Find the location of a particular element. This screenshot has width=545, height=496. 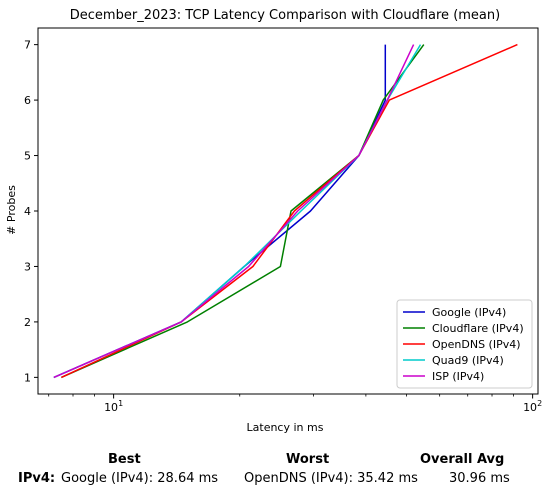

y-tick-label: 4 is located at coordinates (27, 211).